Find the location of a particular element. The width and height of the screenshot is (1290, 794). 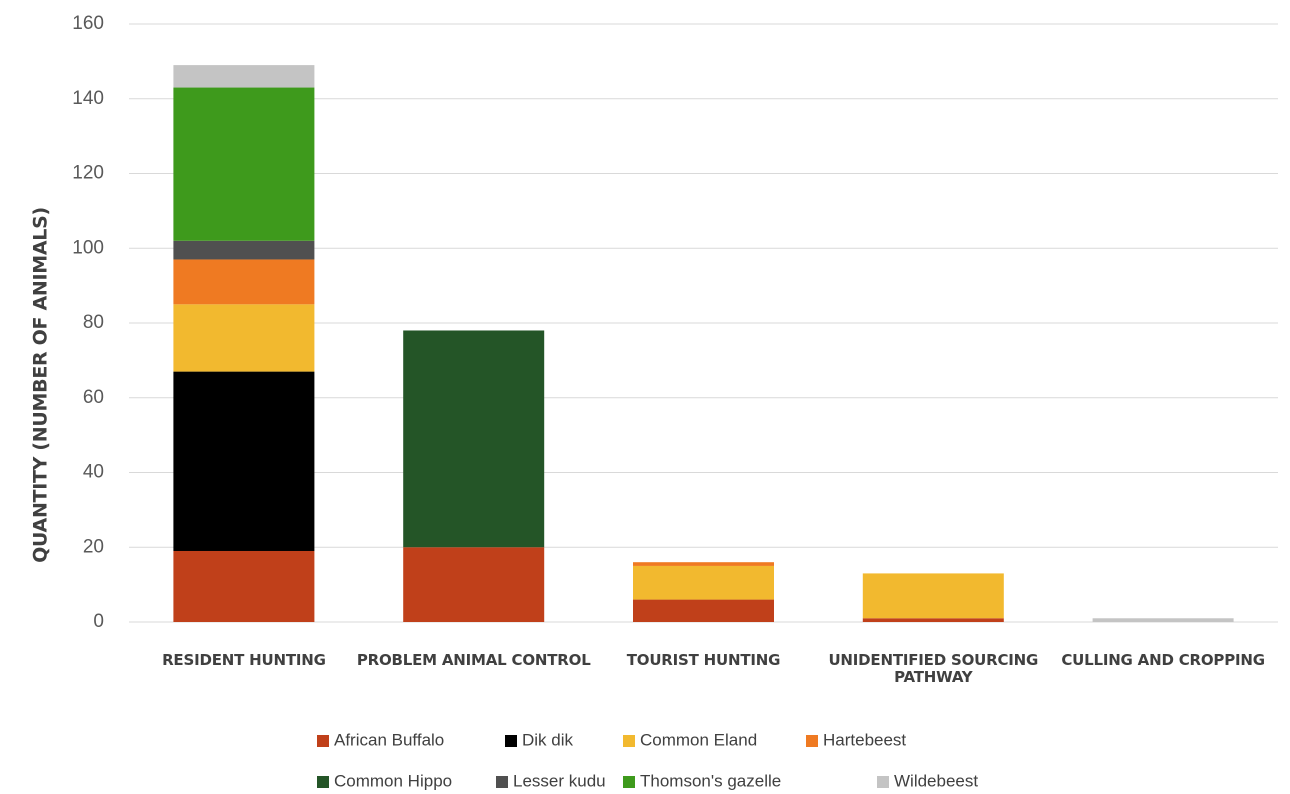

y-axis-title: QUANTITY (NUMBER OF ANIMALS) is located at coordinates (41, 385).